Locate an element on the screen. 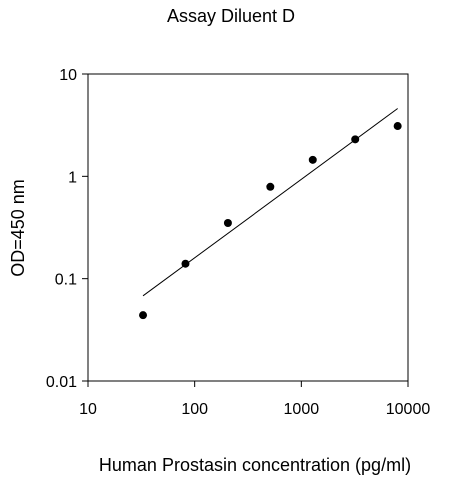 The image size is (463, 485). y-axis-label: OD=450 nm is located at coordinates (18, 228).